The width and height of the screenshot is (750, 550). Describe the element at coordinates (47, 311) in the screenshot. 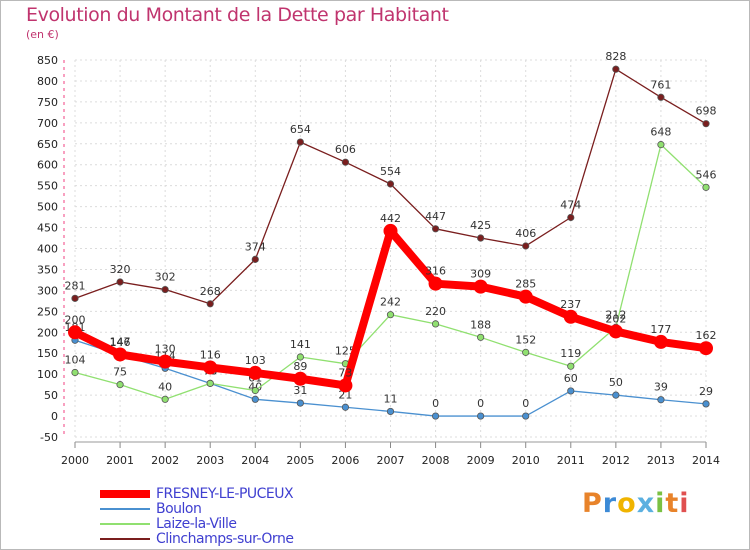

I see `y-tick-label: 250` at that location.